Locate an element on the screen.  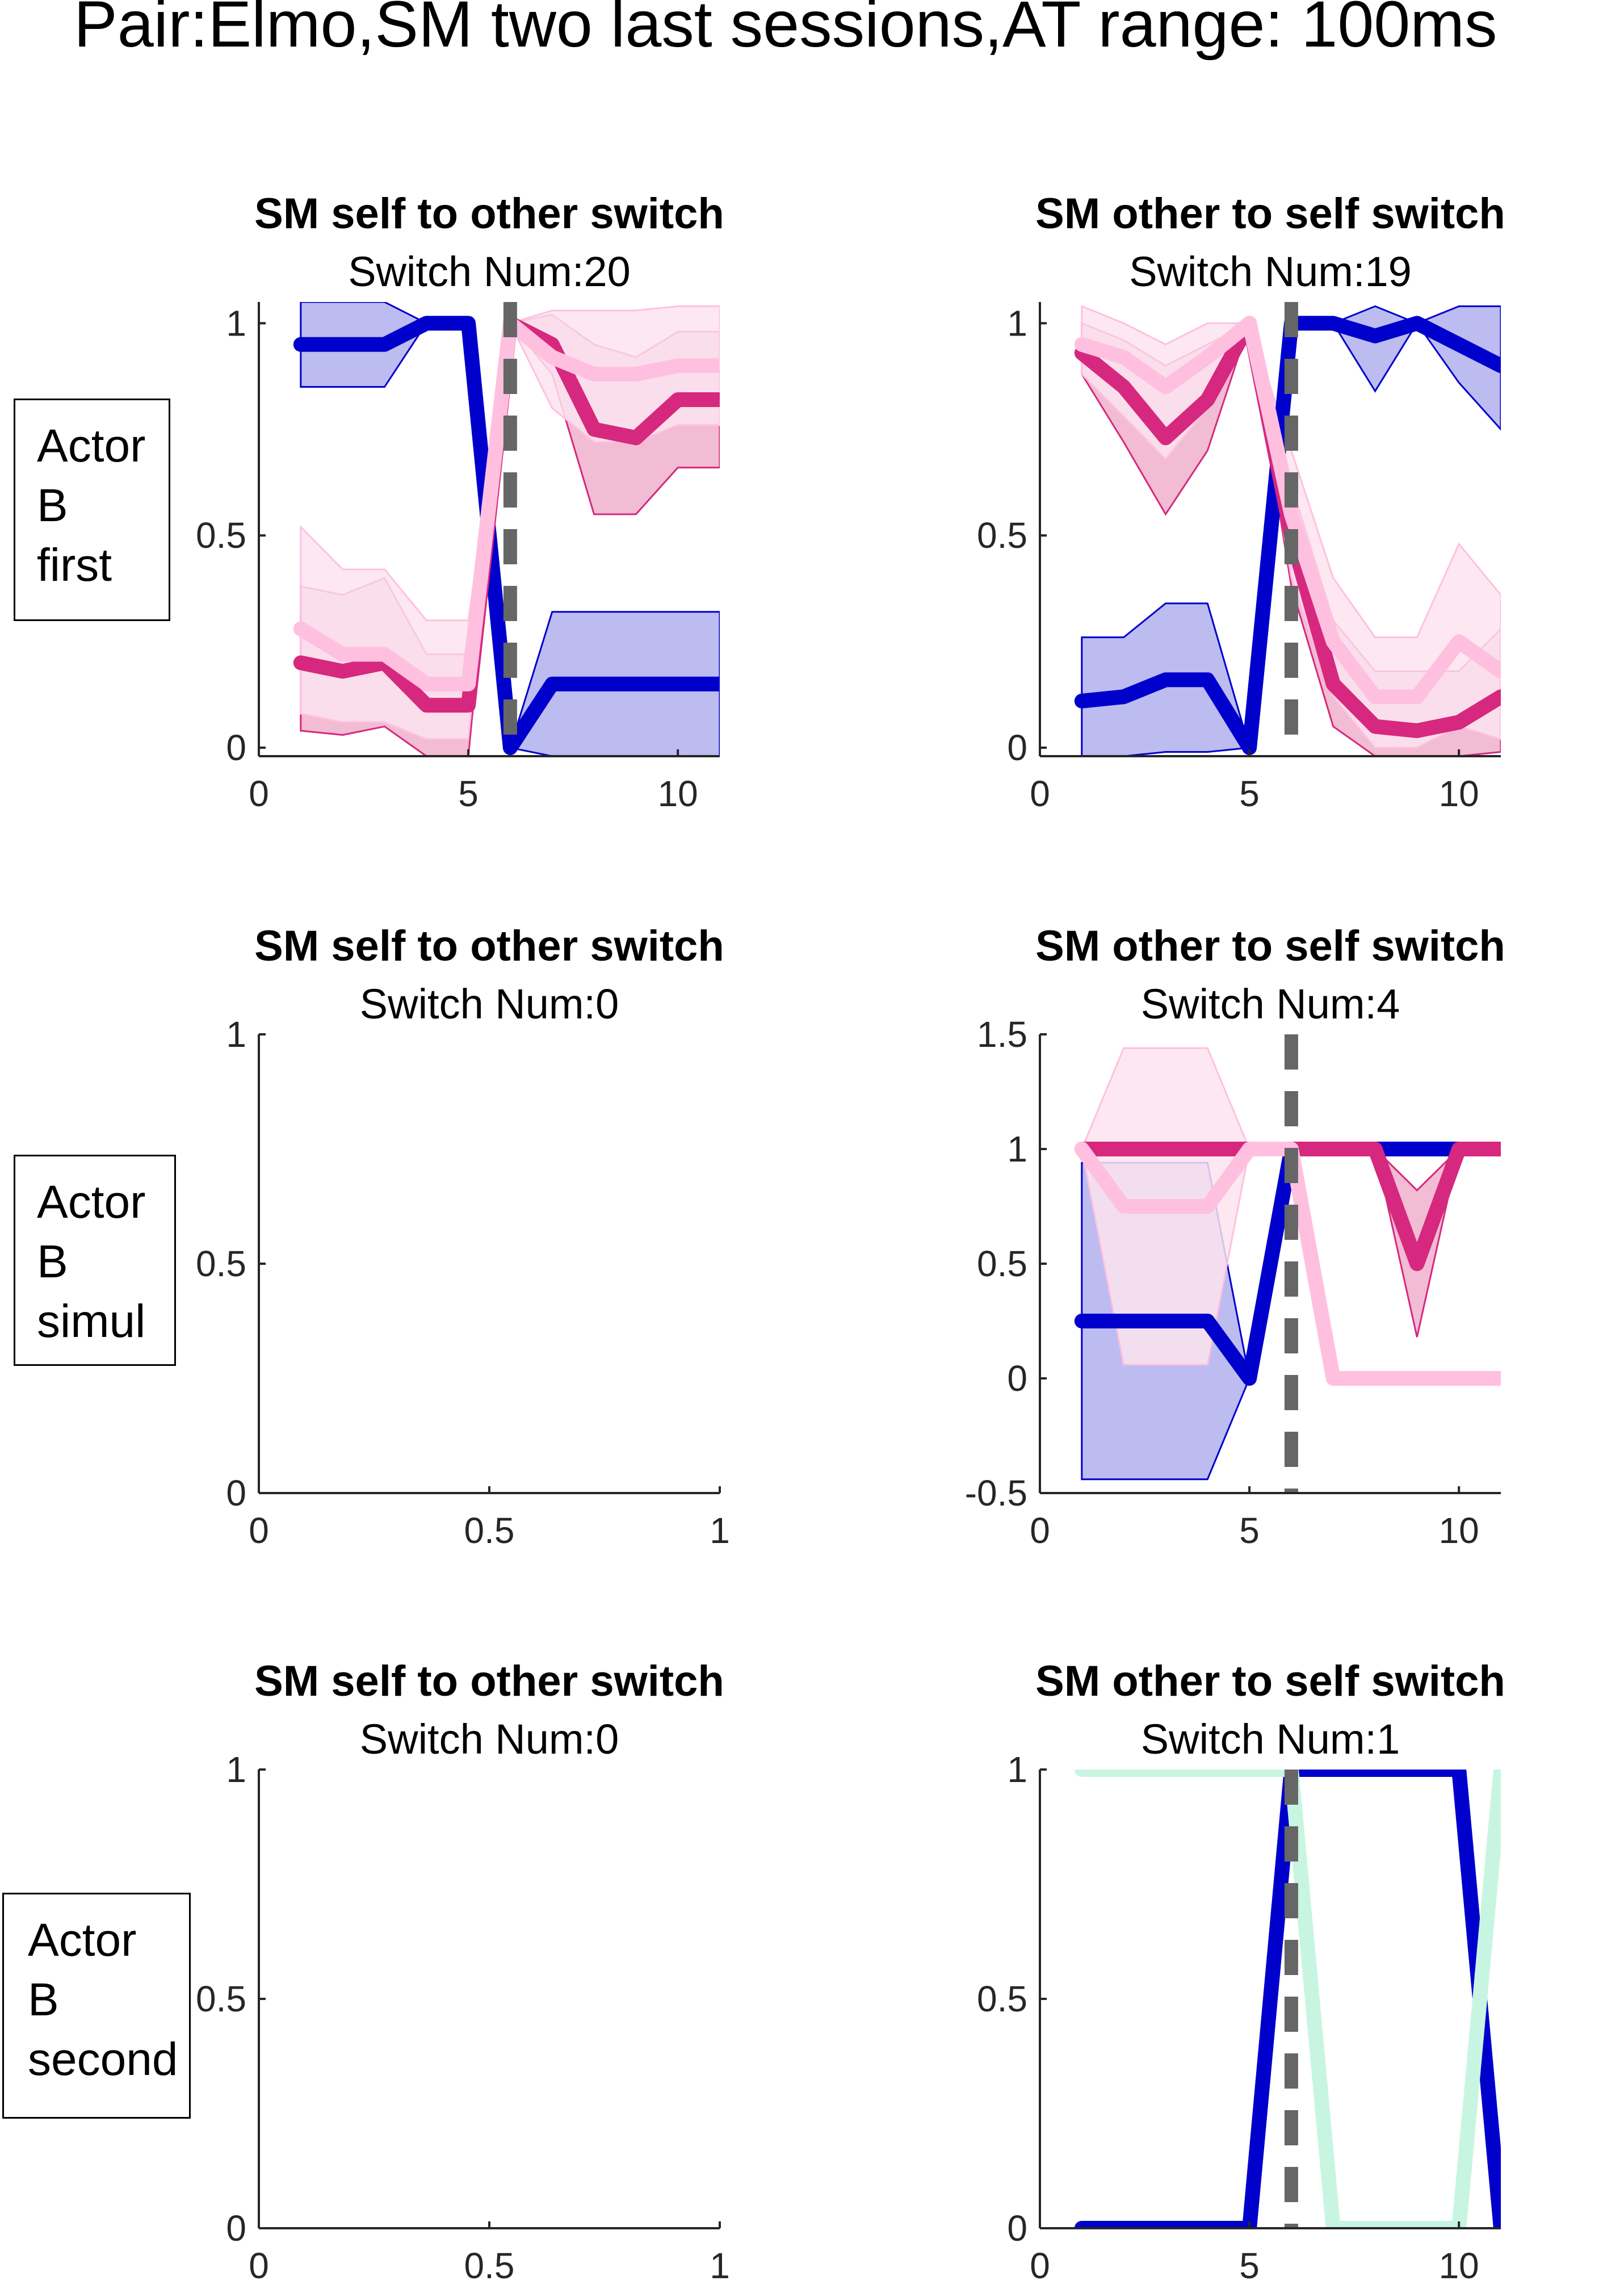
y-tick-label: -0.5 is located at coordinates (996, 1493).